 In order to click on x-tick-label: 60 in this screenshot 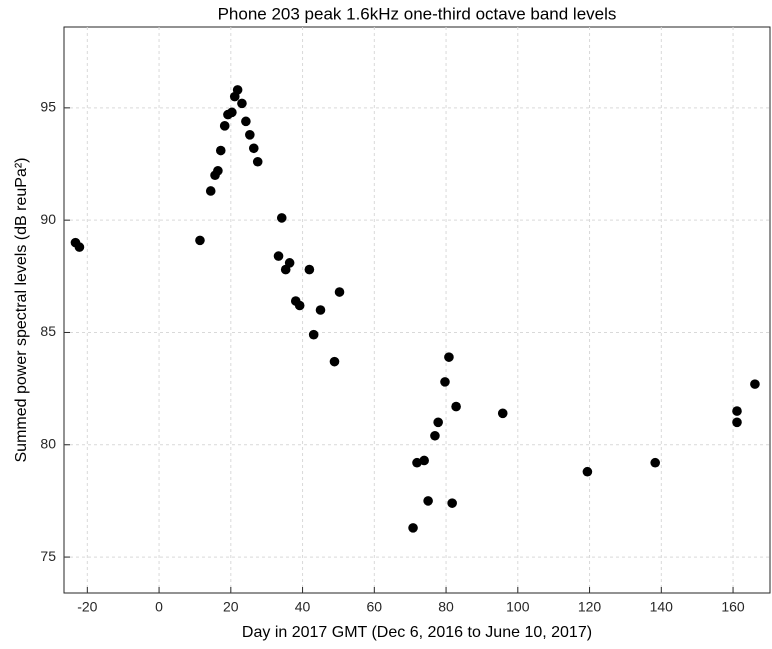, I will do `click(375, 607)`.